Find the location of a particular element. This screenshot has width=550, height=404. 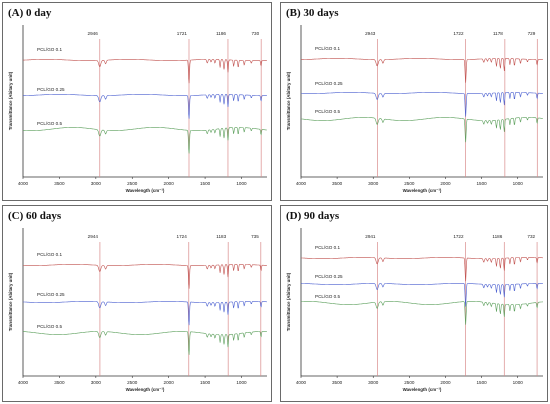

peak-label: 2946 is located at coordinates (93, 33).